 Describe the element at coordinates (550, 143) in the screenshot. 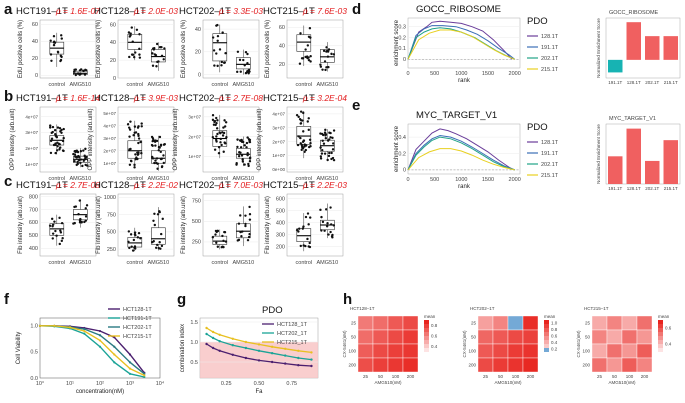

I see `legend-label: 128.1T` at that location.